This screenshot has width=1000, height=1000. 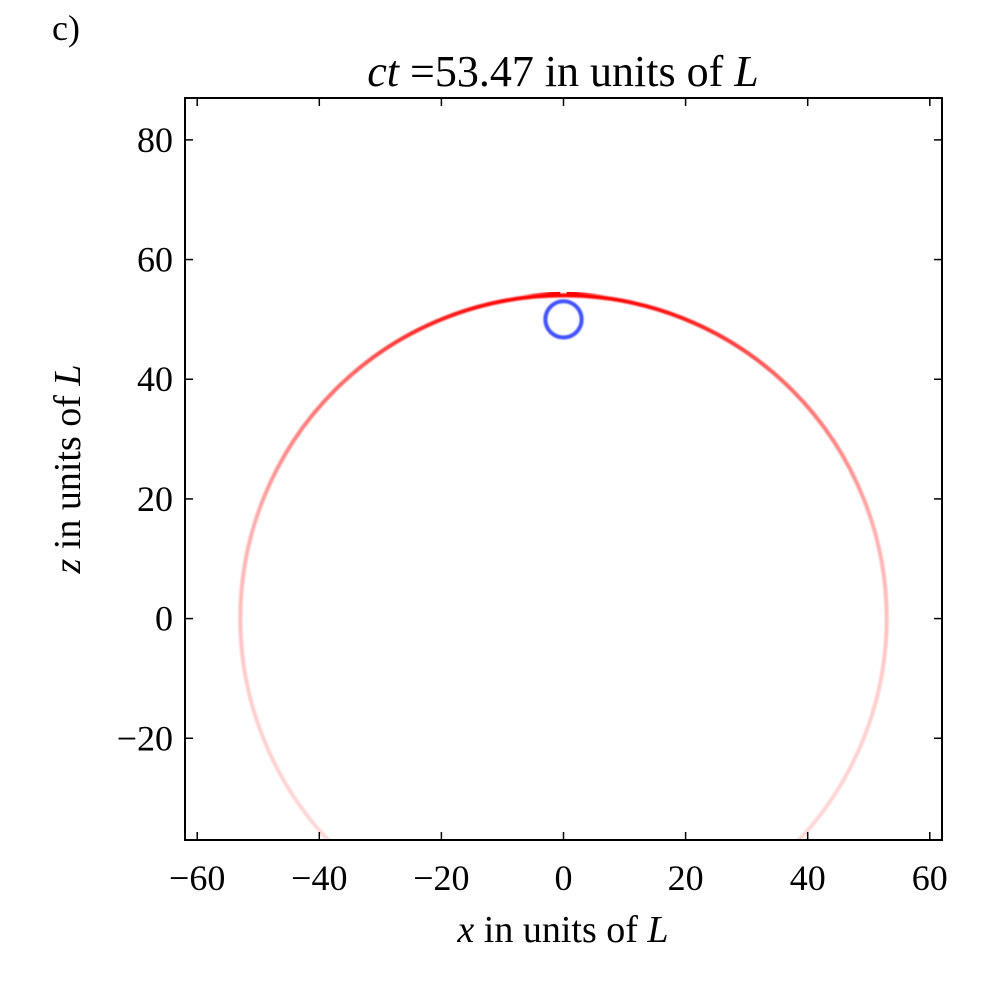 I want to click on y-tick-label: 20, so click(x=155, y=499).